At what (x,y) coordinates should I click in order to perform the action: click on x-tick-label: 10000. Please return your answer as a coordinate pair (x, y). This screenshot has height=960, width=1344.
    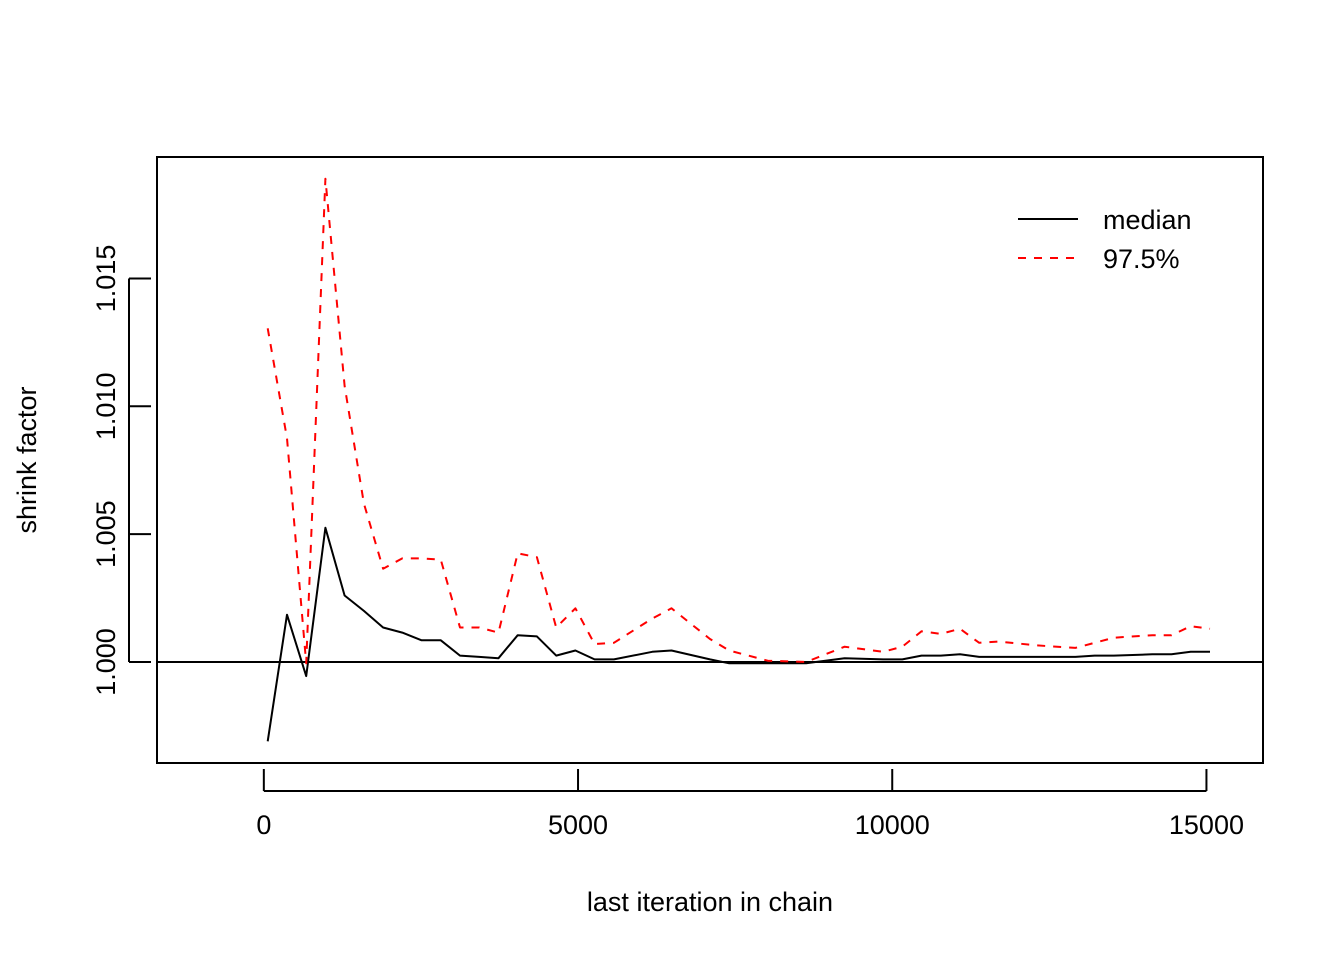
    Looking at the image, I should click on (892, 825).